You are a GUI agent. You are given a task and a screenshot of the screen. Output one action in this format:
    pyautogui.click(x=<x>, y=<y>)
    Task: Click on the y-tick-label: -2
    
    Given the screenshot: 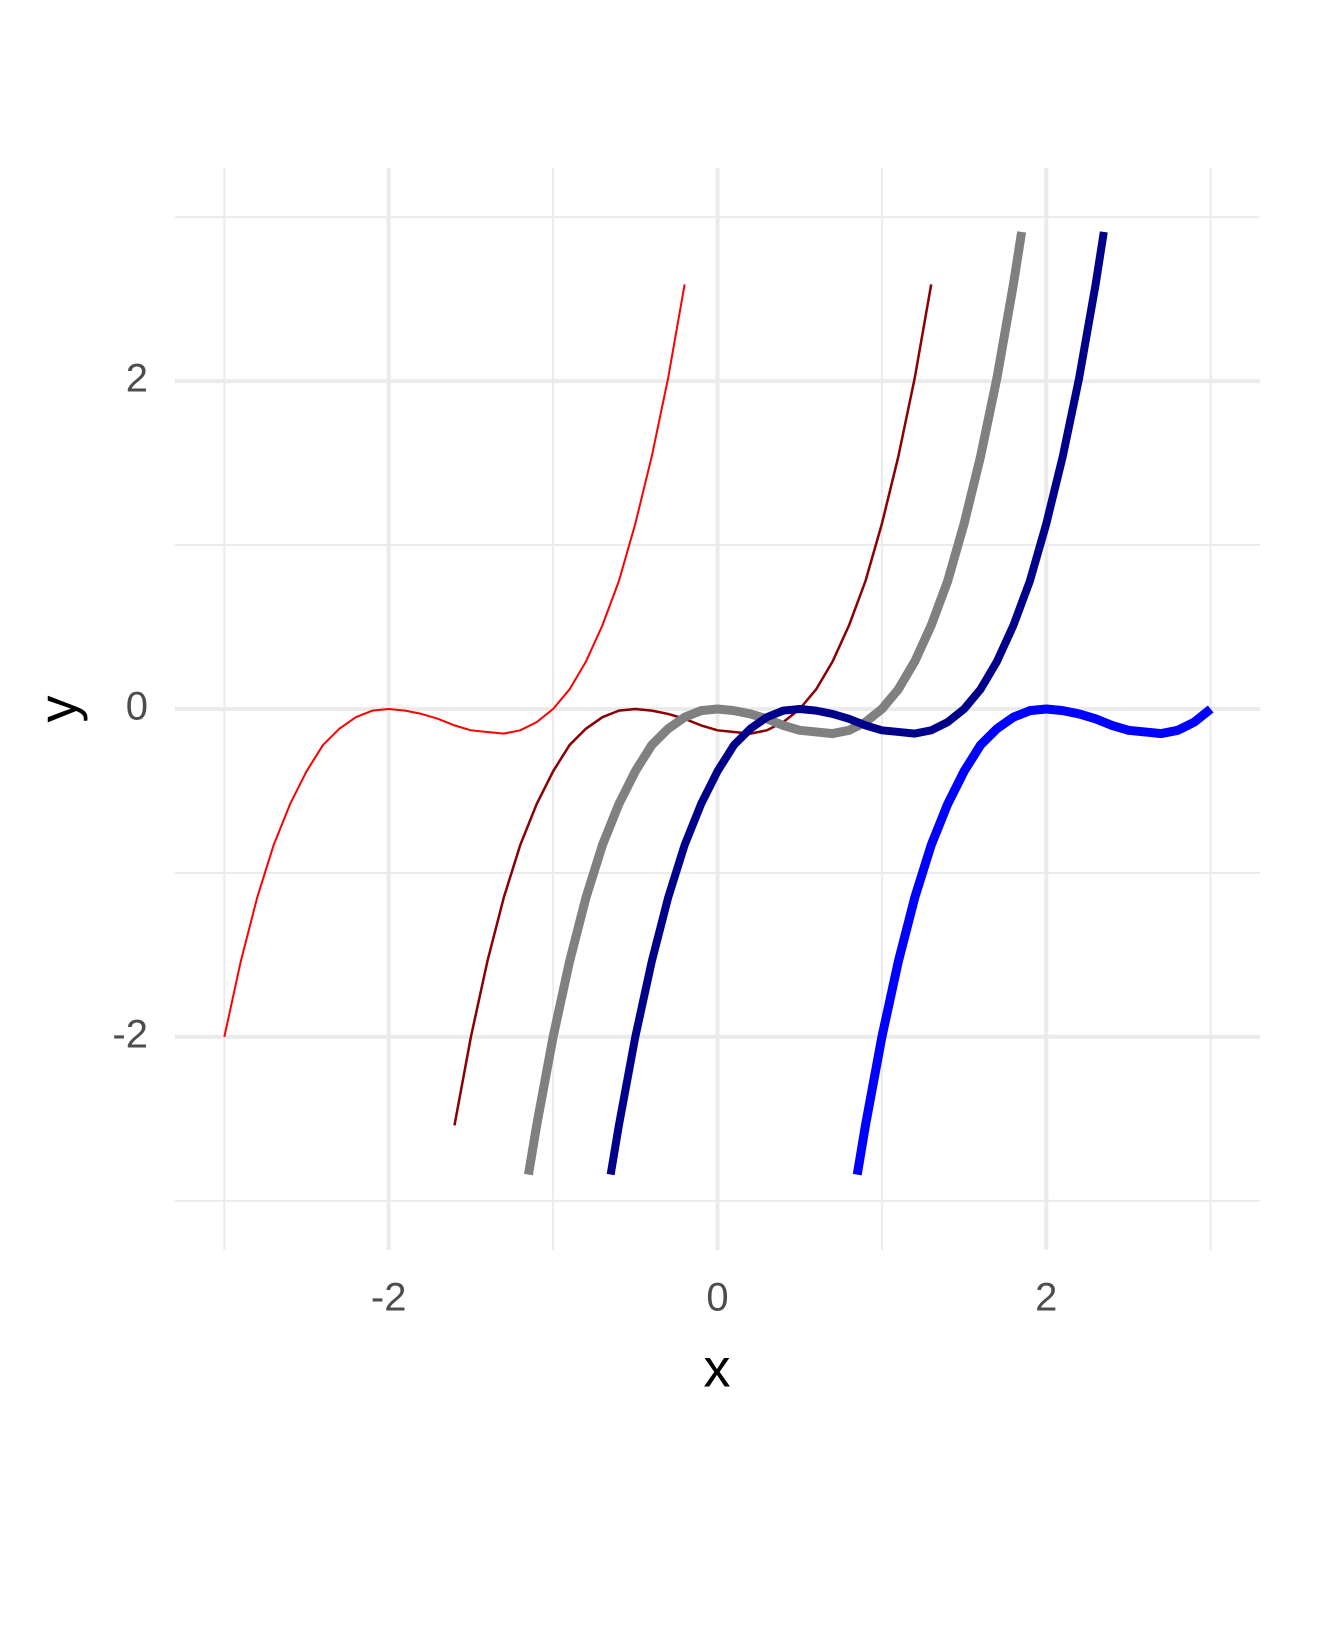 What is the action you would take?
    pyautogui.click(x=130, y=1034)
    